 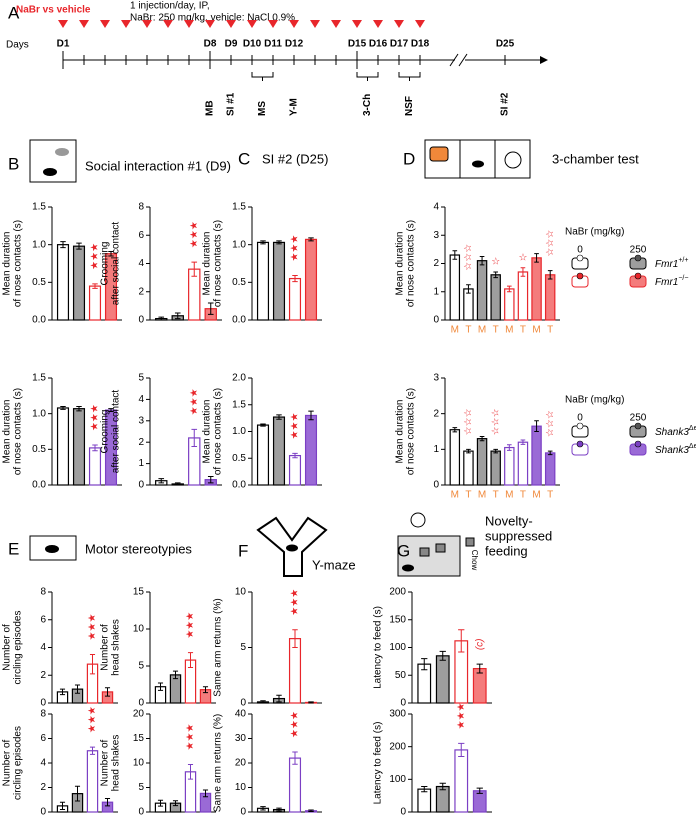 What do you see at coordinates (675, 449) in the screenshot?
I see `legend-label: Shank3Δex13-16 -/-` at bounding box center [675, 449].